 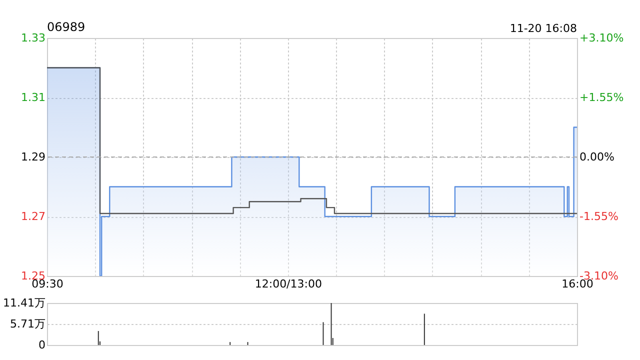 I want to click on x-tick-label: 16:00, so click(x=578, y=284).